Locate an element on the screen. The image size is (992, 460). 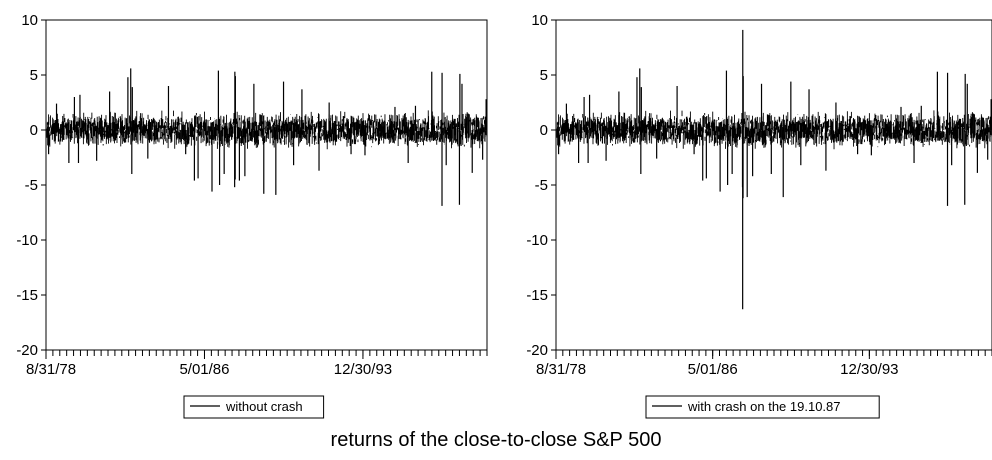
figure-caption: returns of the close-to-close S&P 500 is located at coordinates (496, 440).